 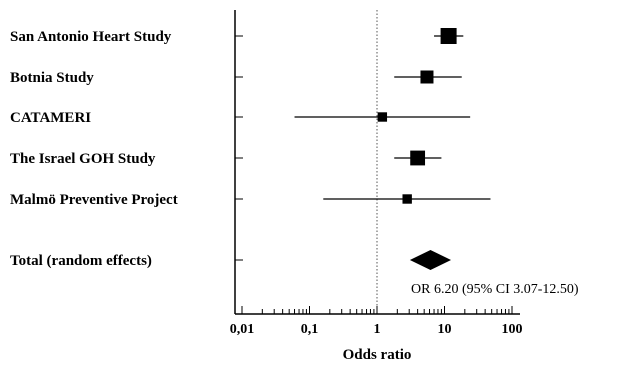 What do you see at coordinates (81, 261) in the screenshot?
I see `summary-label: Total (random effects)` at bounding box center [81, 261].